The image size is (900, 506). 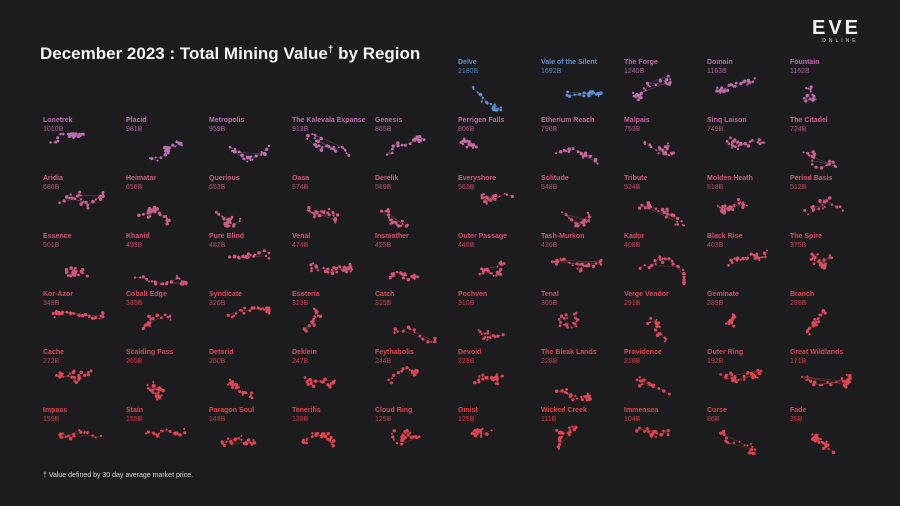 What do you see at coordinates (641, 62) in the screenshot?
I see `region-name: The Forge` at bounding box center [641, 62].